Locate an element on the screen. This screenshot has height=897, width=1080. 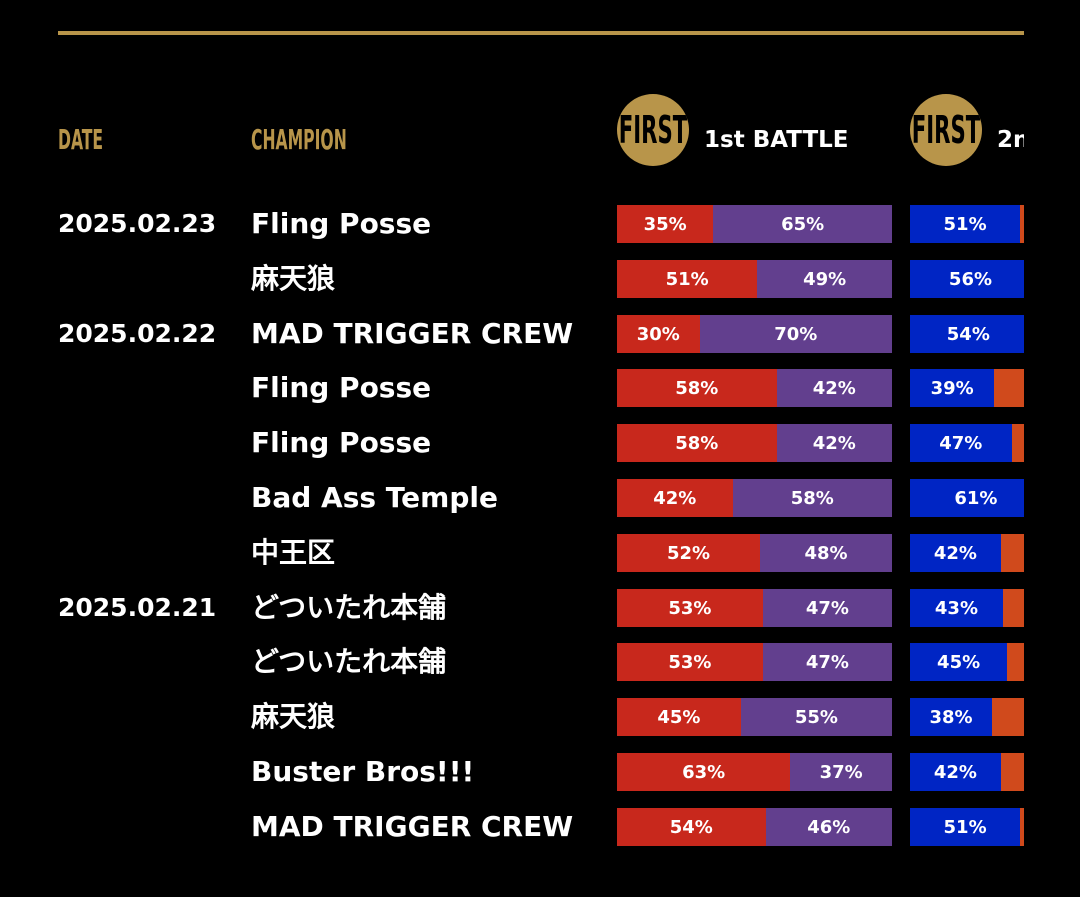
table-row: 麻天狼 51% 49% 56% is located at coordinates (512, 279).